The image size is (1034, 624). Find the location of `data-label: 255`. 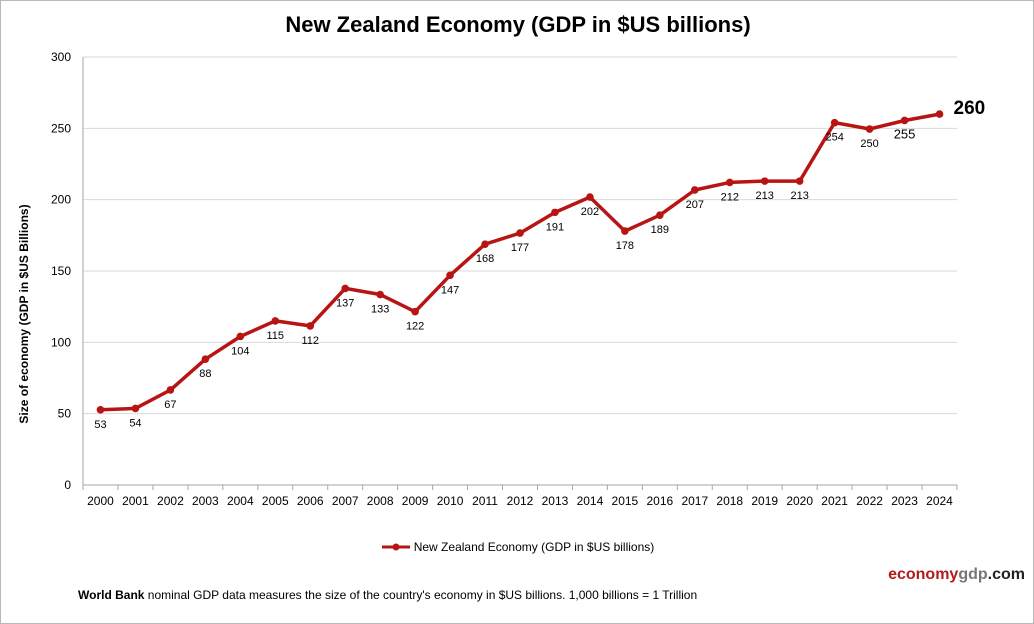

data-label: 255 is located at coordinates (905, 133).